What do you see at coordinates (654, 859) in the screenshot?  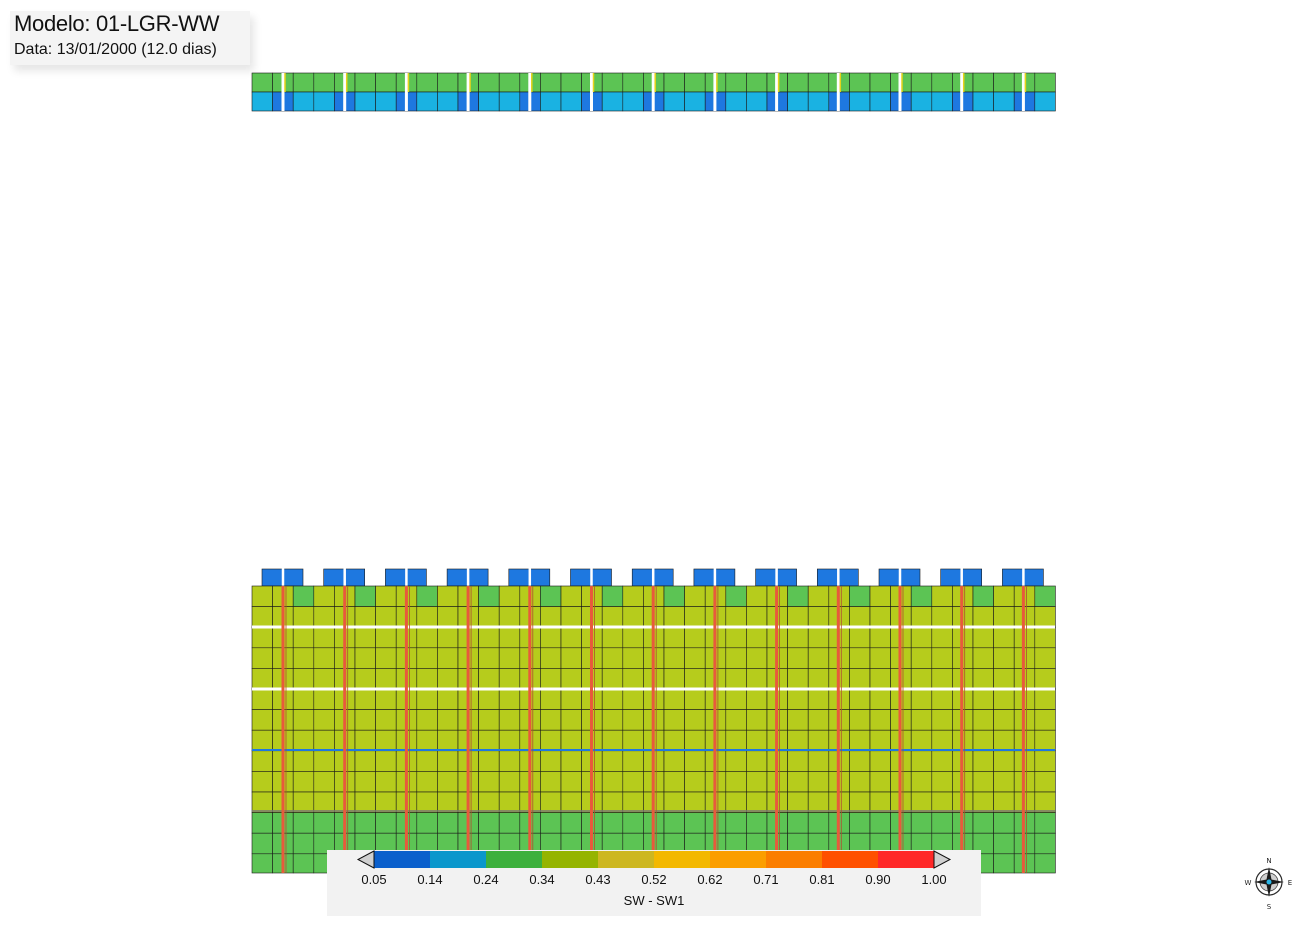 I see `color-scale-bar` at bounding box center [654, 859].